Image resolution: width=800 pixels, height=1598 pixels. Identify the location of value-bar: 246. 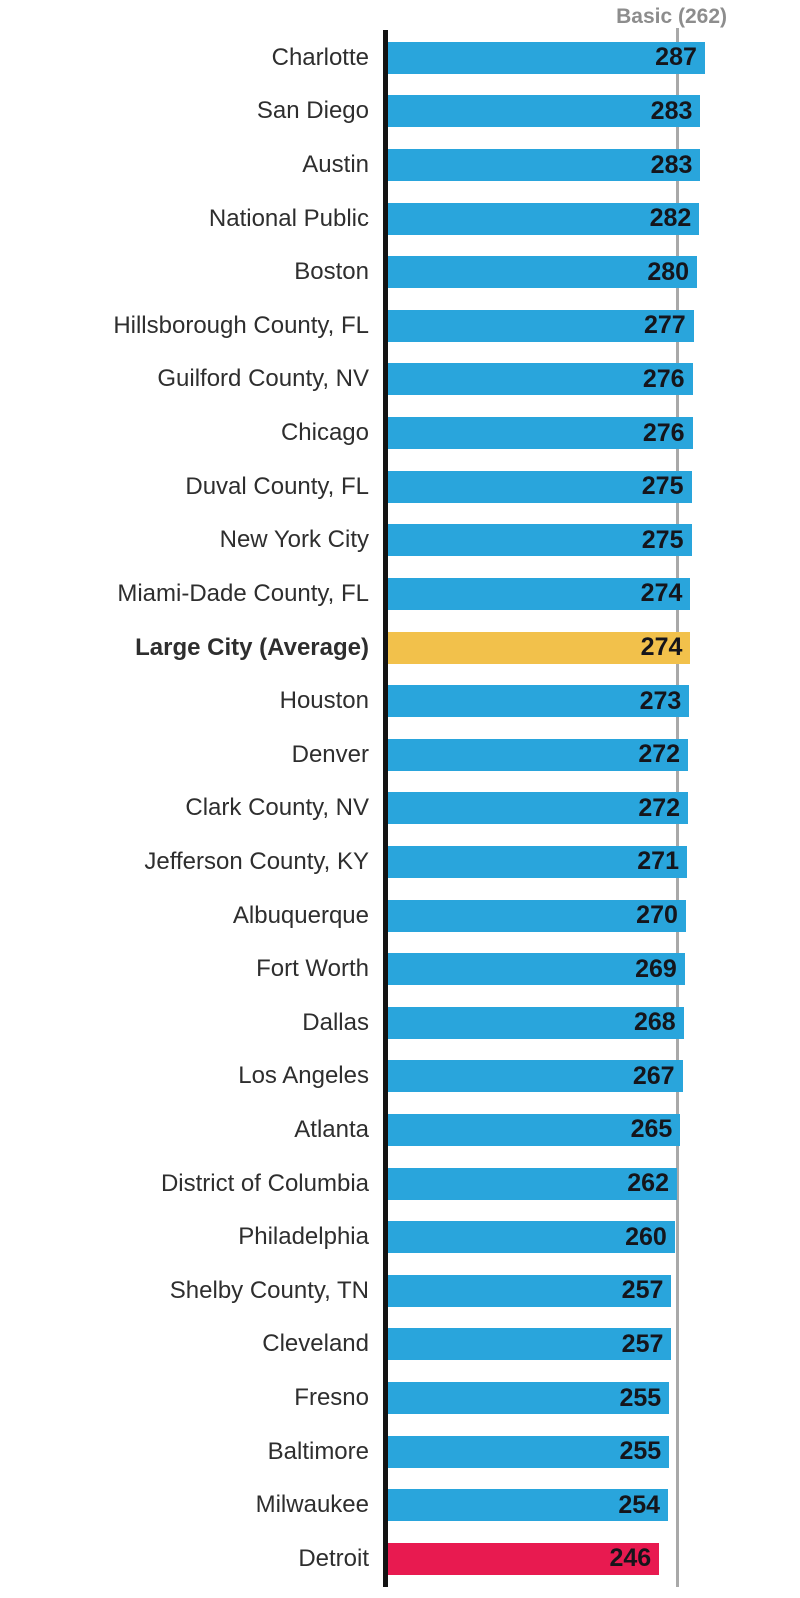
(524, 1558).